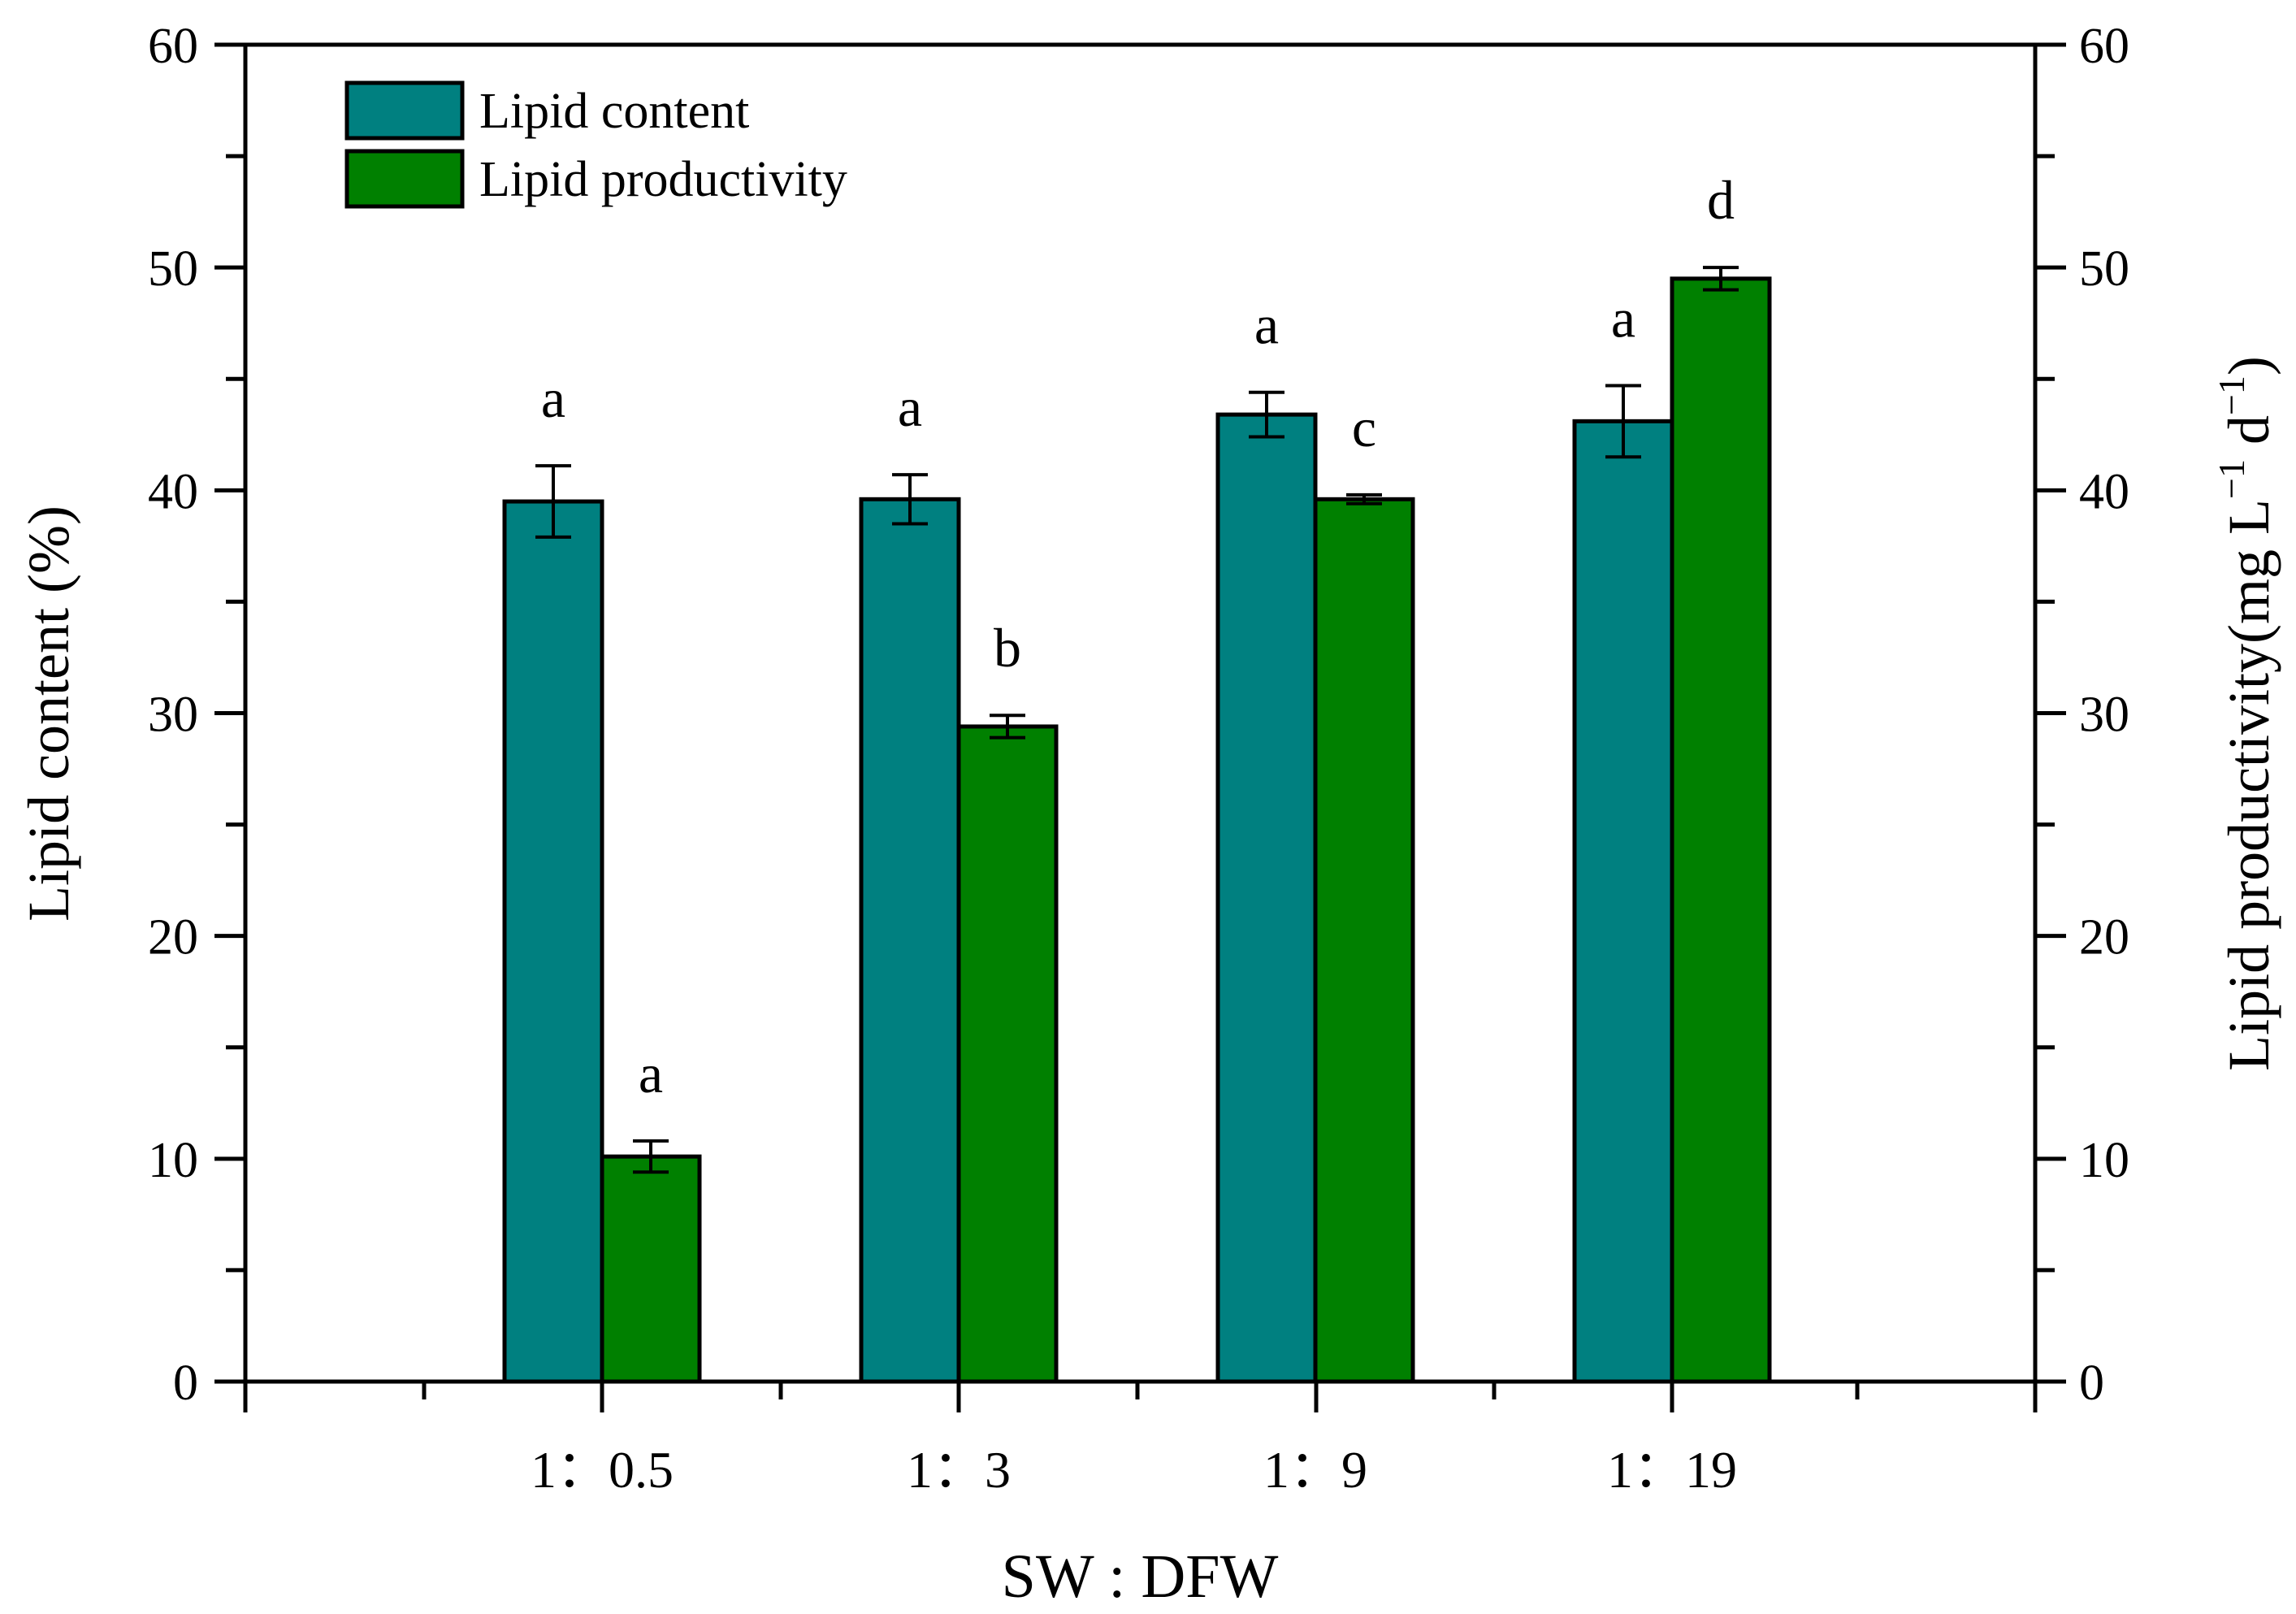 This screenshot has width=2296, height=1614. What do you see at coordinates (1721, 200) in the screenshot?
I see `significance-letter: d` at bounding box center [1721, 200].